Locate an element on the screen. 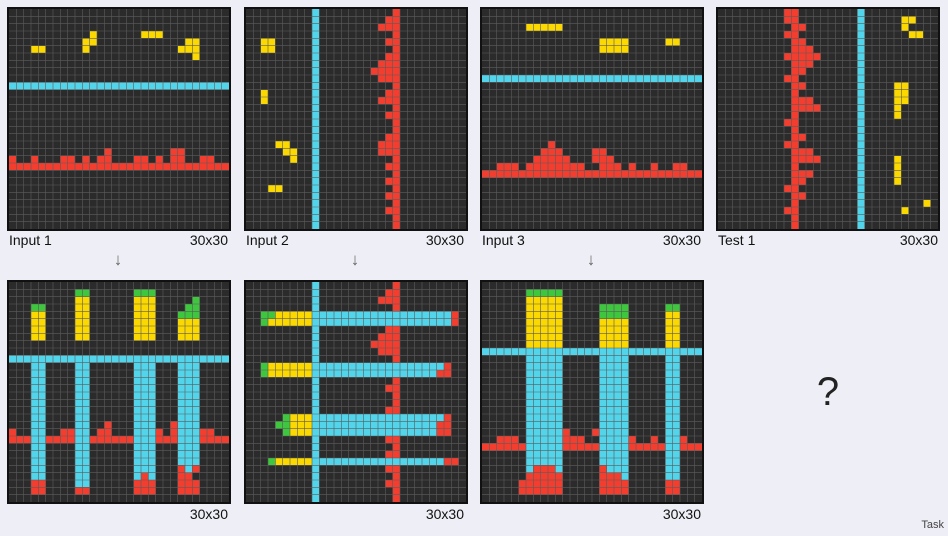 The image size is (948, 536). input-1-svg is located at coordinates (119, 119).